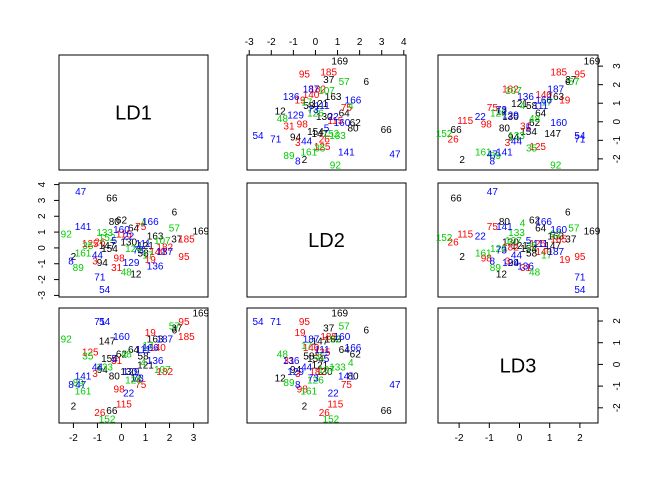 This screenshot has height=480, width=672. Describe the element at coordinates (556, 235) in the screenshot. I see `point-92-LD2-LD3: 92` at that location.